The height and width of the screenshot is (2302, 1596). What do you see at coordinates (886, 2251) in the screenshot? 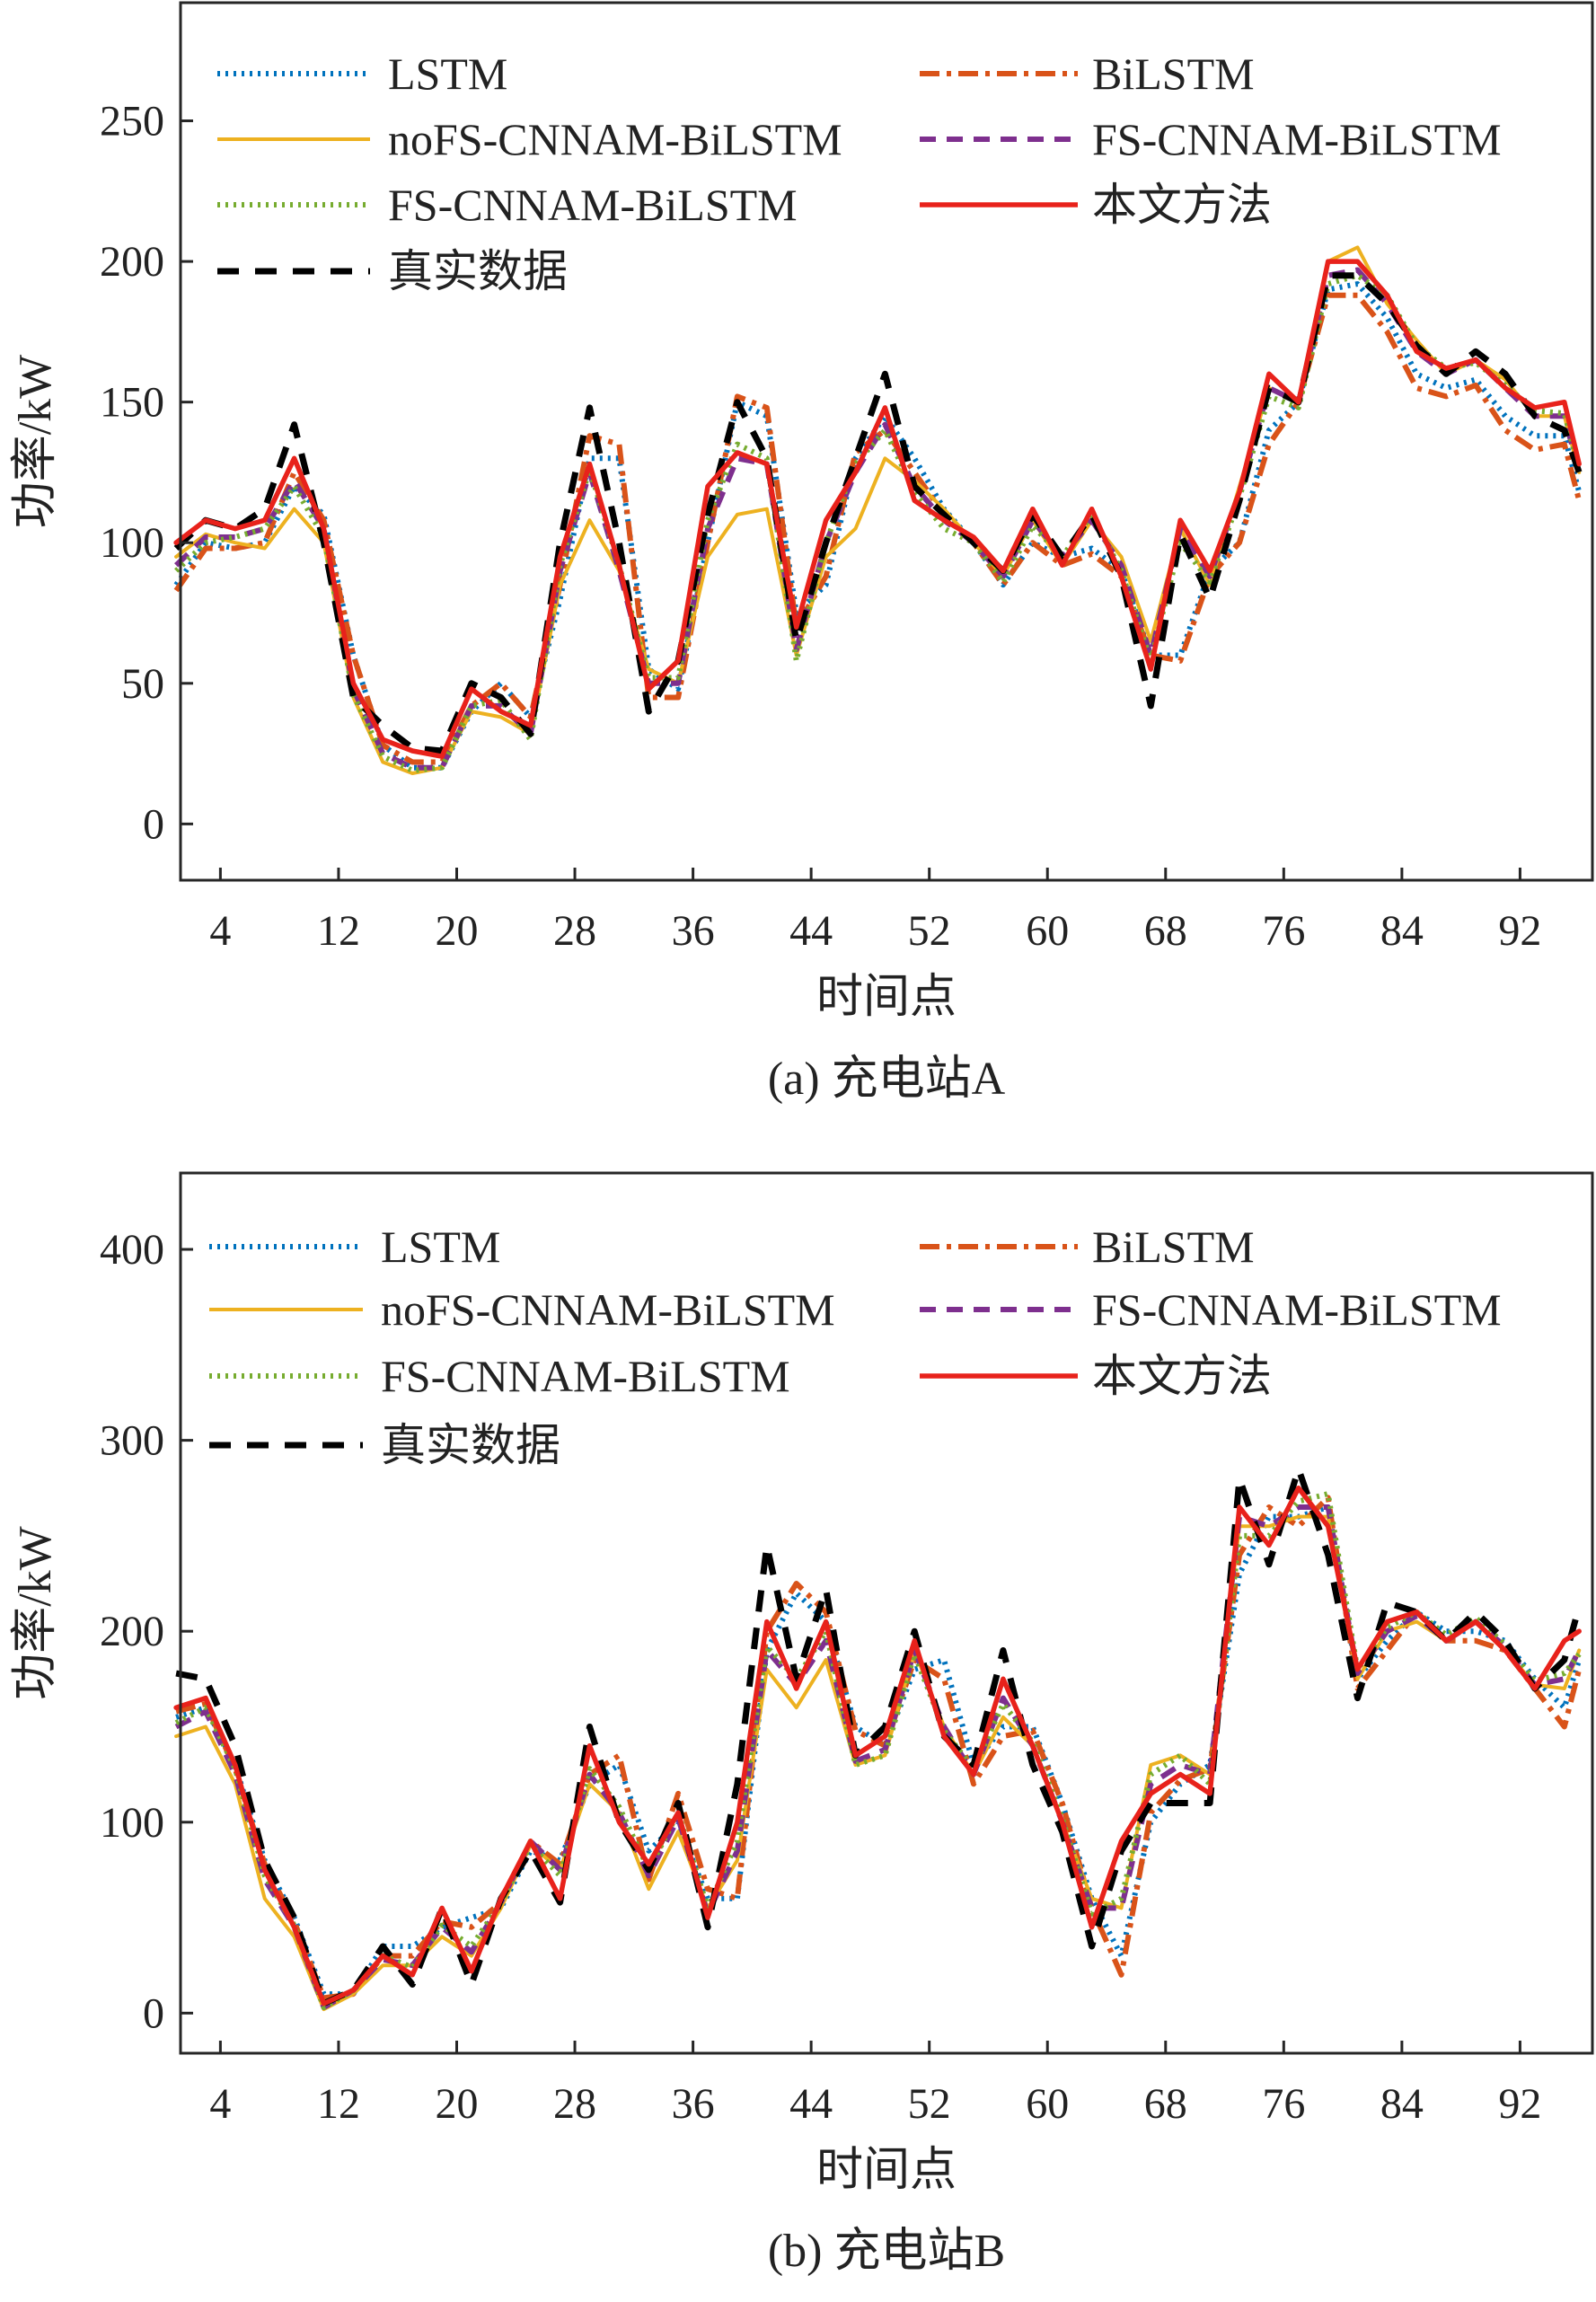
I see `figure-caption: (b) 充电站B` at bounding box center [886, 2251].